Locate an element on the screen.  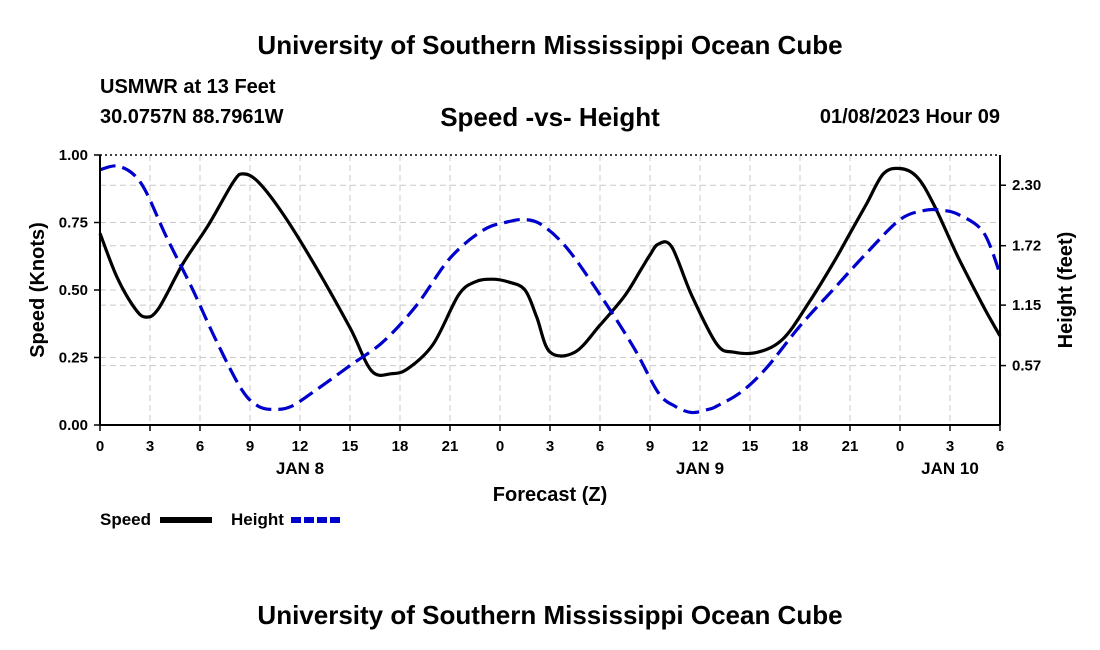
y2-tick-label: 0.57 is located at coordinates (1026, 366).